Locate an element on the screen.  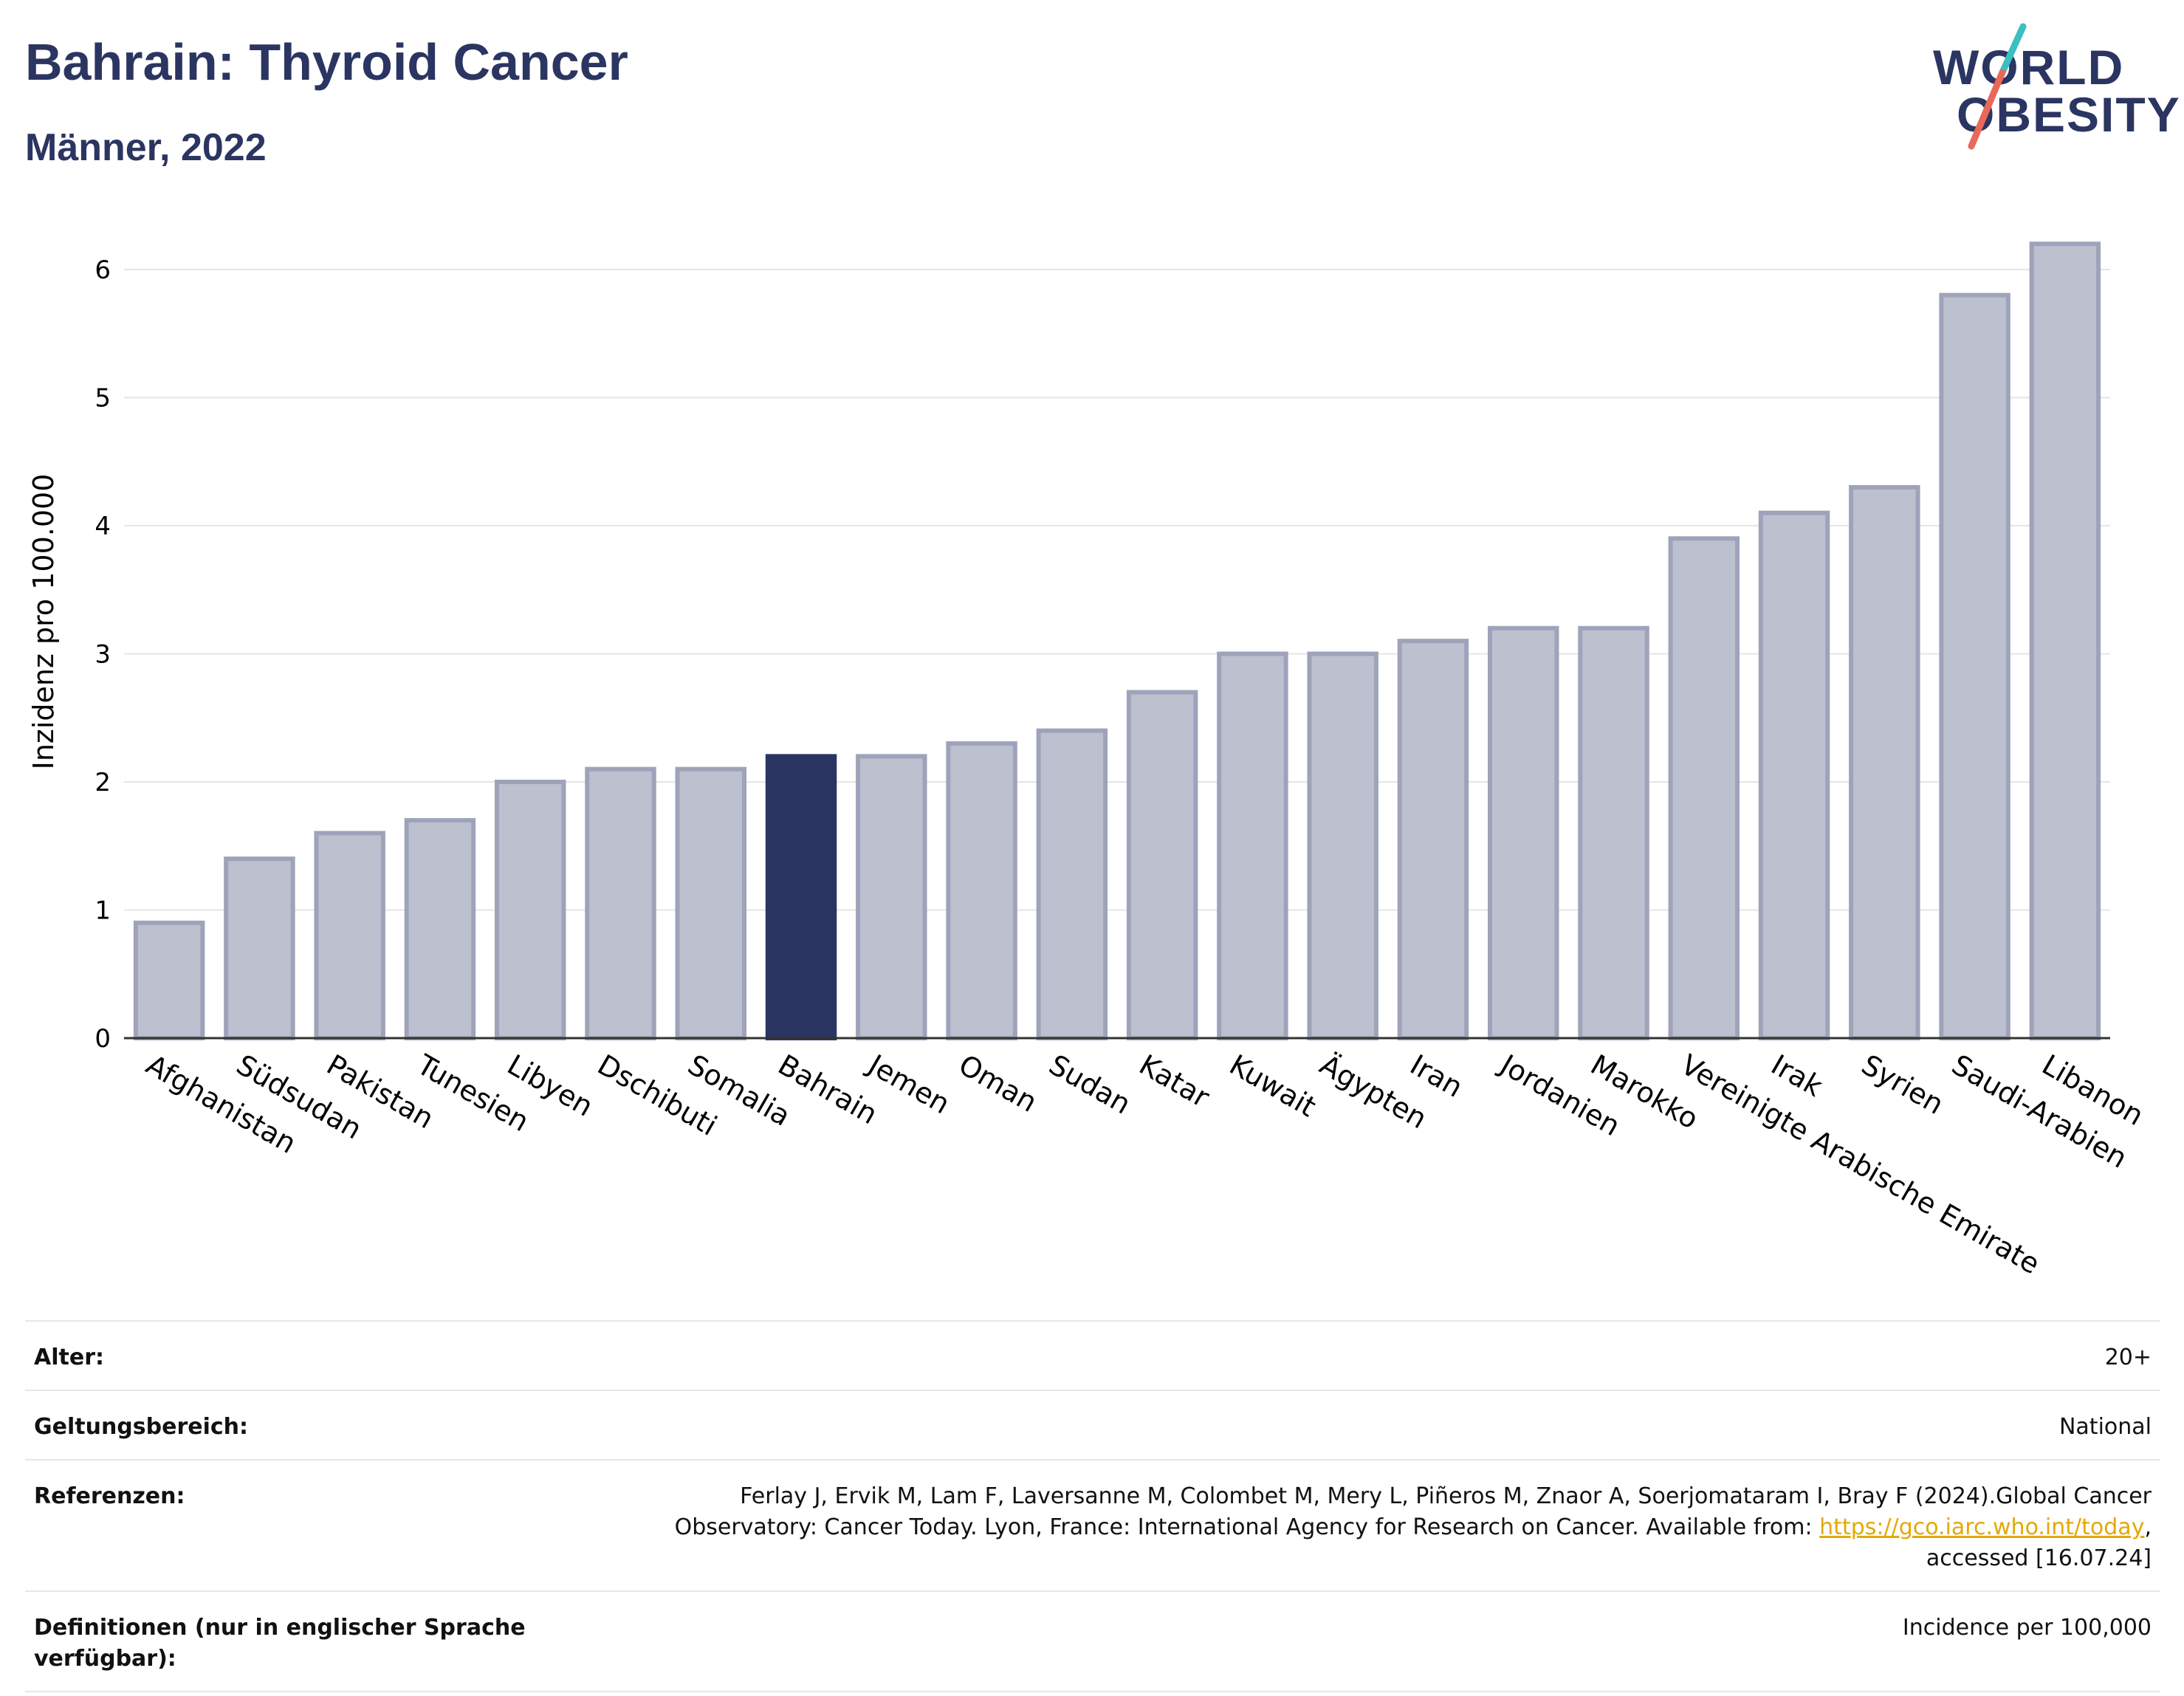
x-tick-label: Kuwait is located at coordinates (1273, 1086).